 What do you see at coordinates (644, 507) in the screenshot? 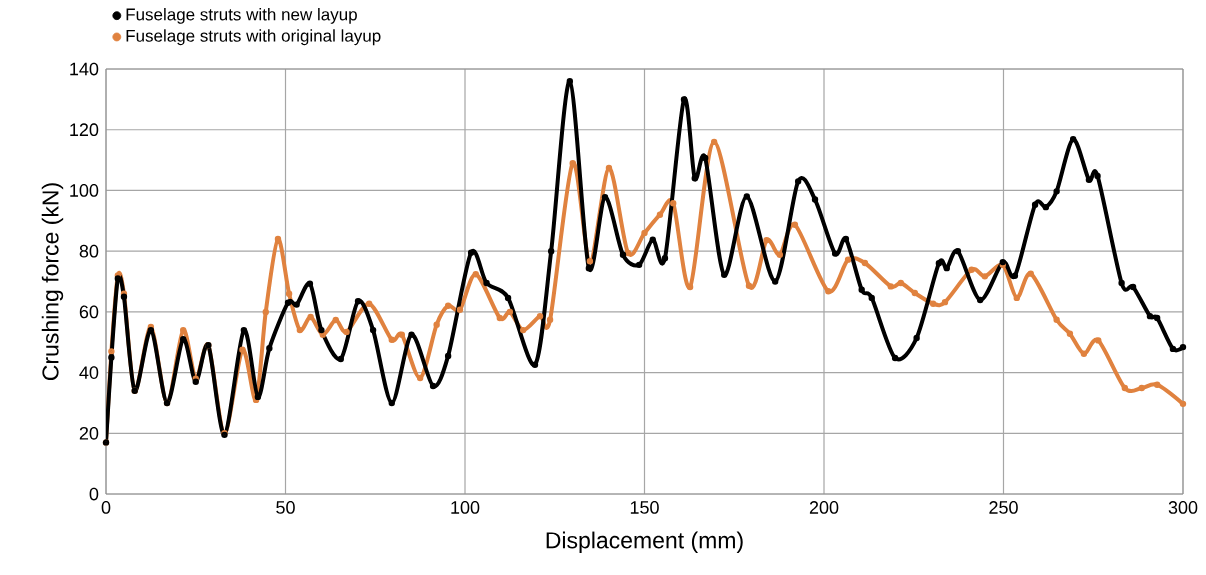
I see `x-tick-label: 150` at bounding box center [644, 507].